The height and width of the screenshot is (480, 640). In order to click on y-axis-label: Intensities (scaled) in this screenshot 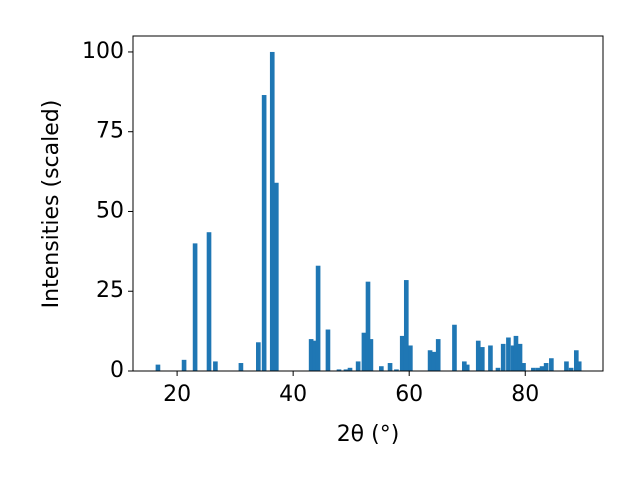, I will do `click(51, 204)`.